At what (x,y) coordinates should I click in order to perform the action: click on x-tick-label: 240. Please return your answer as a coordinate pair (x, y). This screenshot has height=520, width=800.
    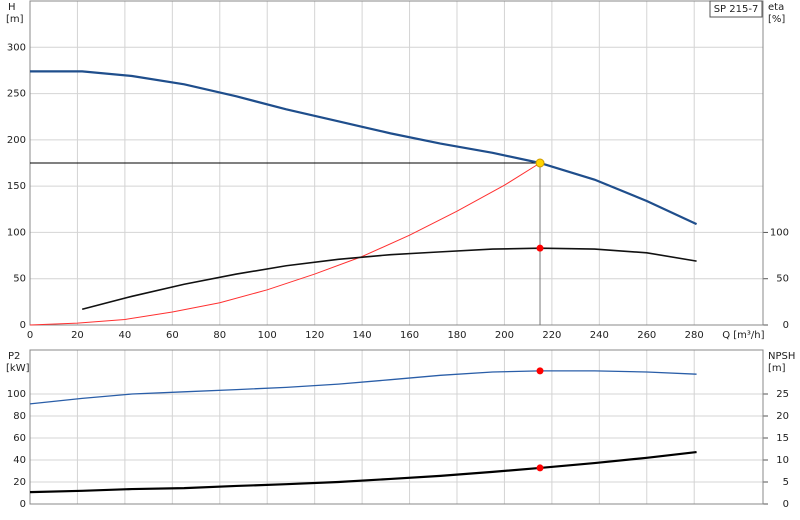
    Looking at the image, I should click on (599, 335).